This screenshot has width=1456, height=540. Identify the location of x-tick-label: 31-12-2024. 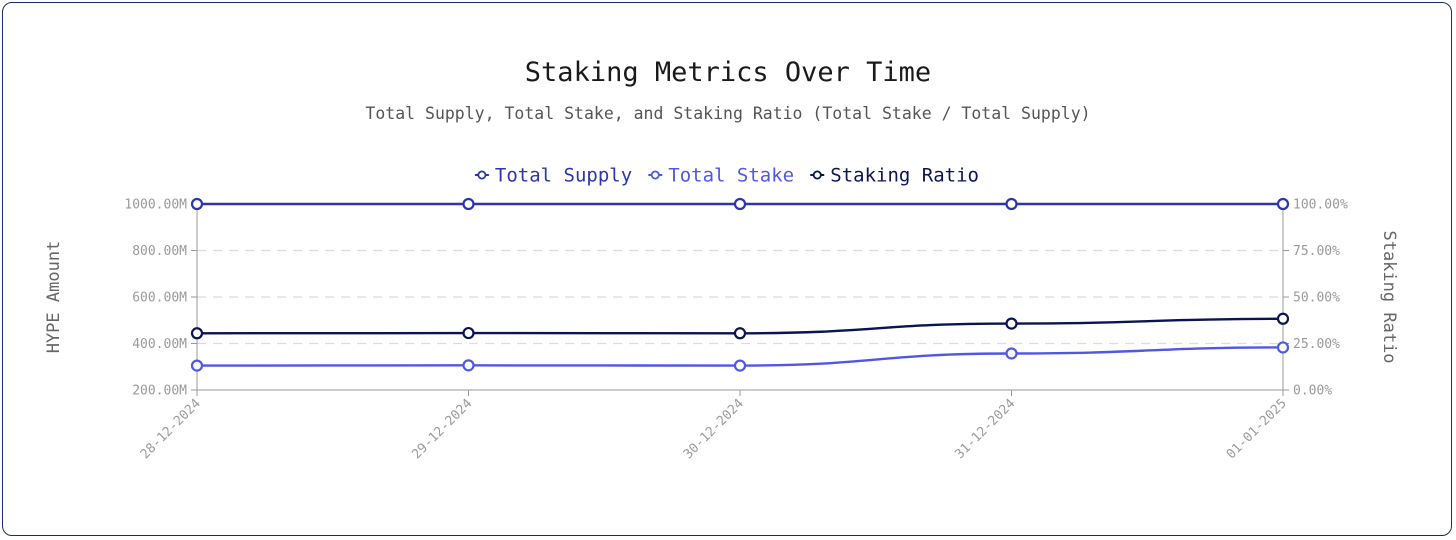
(985, 429).